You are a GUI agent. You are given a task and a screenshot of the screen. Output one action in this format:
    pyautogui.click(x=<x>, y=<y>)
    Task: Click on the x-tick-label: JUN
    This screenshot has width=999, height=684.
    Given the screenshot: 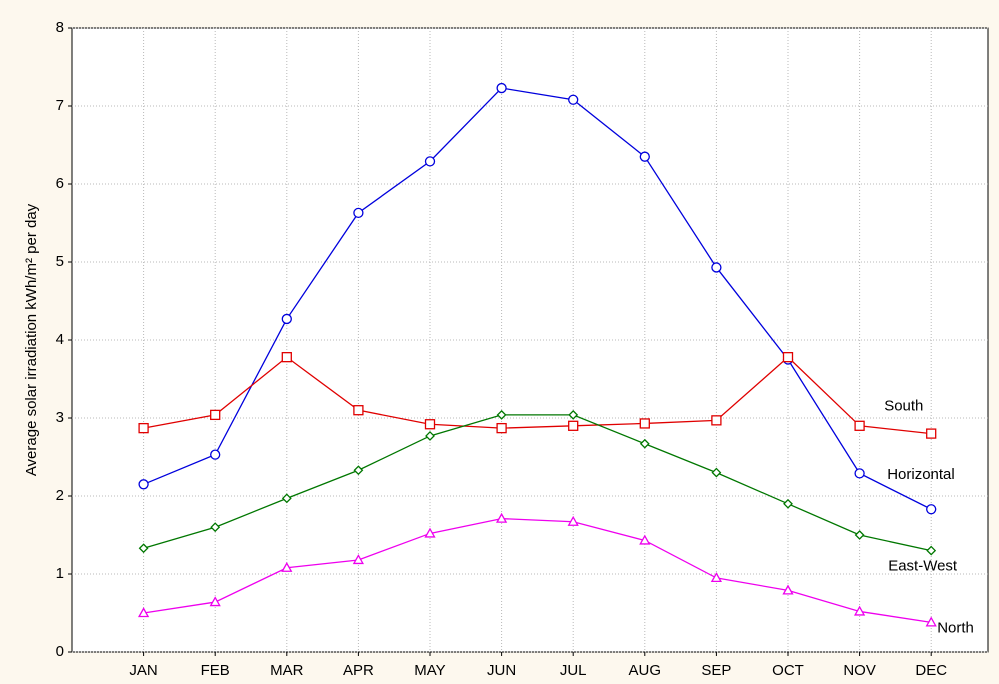 What is the action you would take?
    pyautogui.click(x=501, y=670)
    